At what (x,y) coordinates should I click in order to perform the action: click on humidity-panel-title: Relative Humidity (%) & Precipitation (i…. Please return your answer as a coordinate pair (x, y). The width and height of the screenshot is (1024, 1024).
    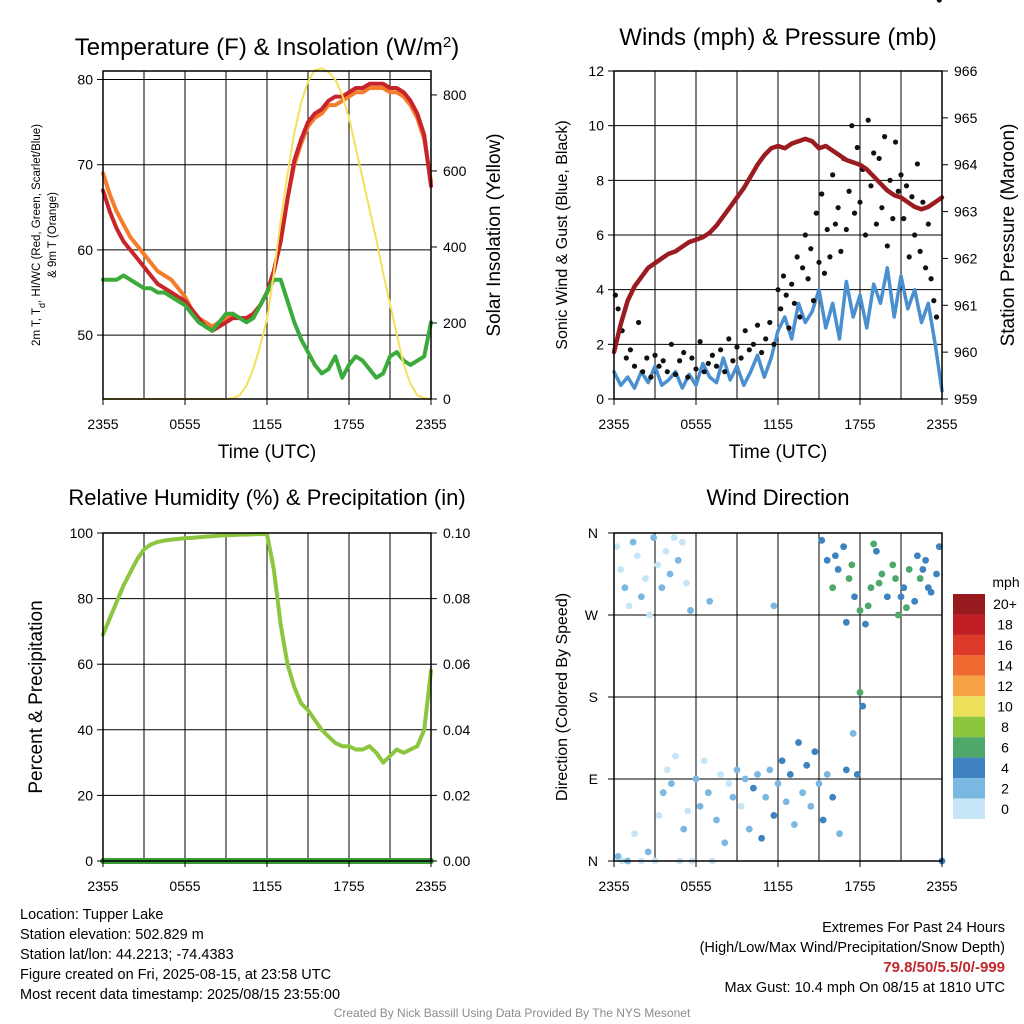
    Looking at the image, I should click on (266, 497).